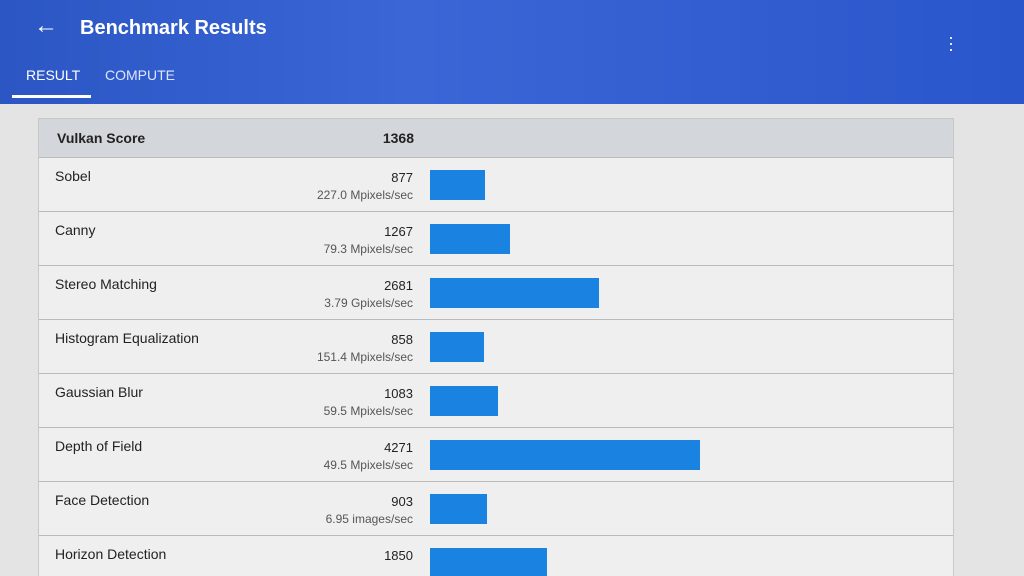 Image resolution: width=1024 pixels, height=576 pixels. Describe the element at coordinates (402, 339) in the screenshot. I see `test-score: 858` at that location.